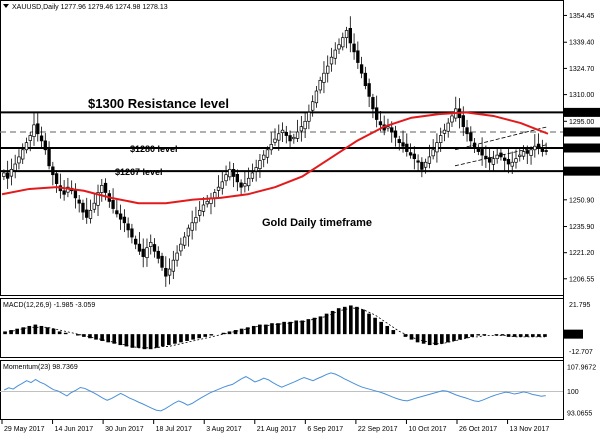 The image size is (600, 435). What do you see at coordinates (573, 392) in the screenshot?
I see `momentum-tick-label: 100` at bounding box center [573, 392].